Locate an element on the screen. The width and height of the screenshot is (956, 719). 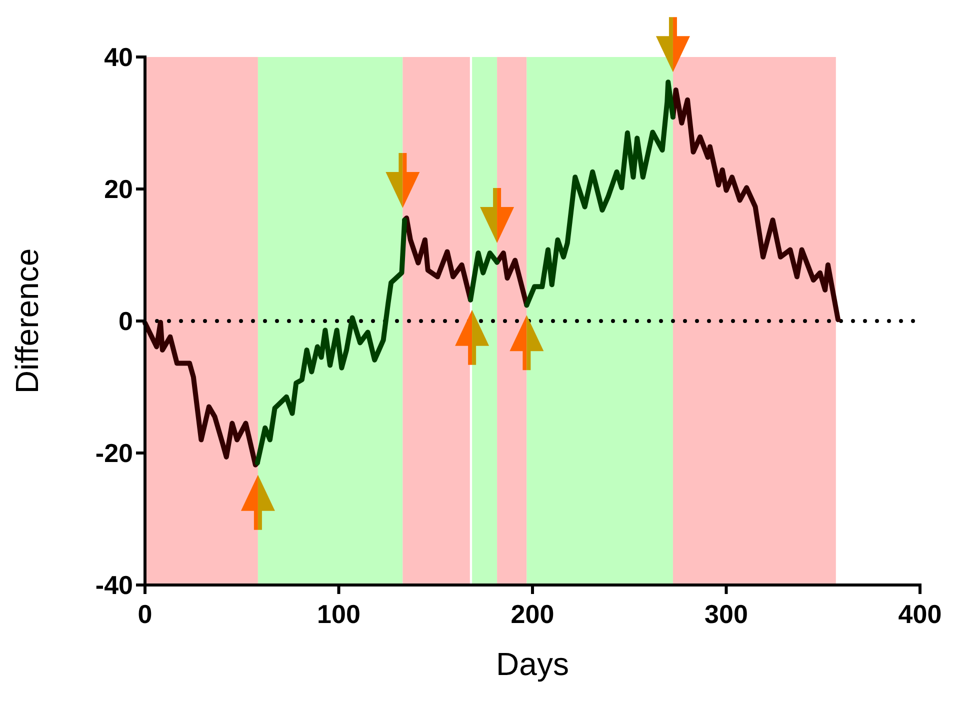
y-tick-label: -40 is located at coordinates (114, 585).